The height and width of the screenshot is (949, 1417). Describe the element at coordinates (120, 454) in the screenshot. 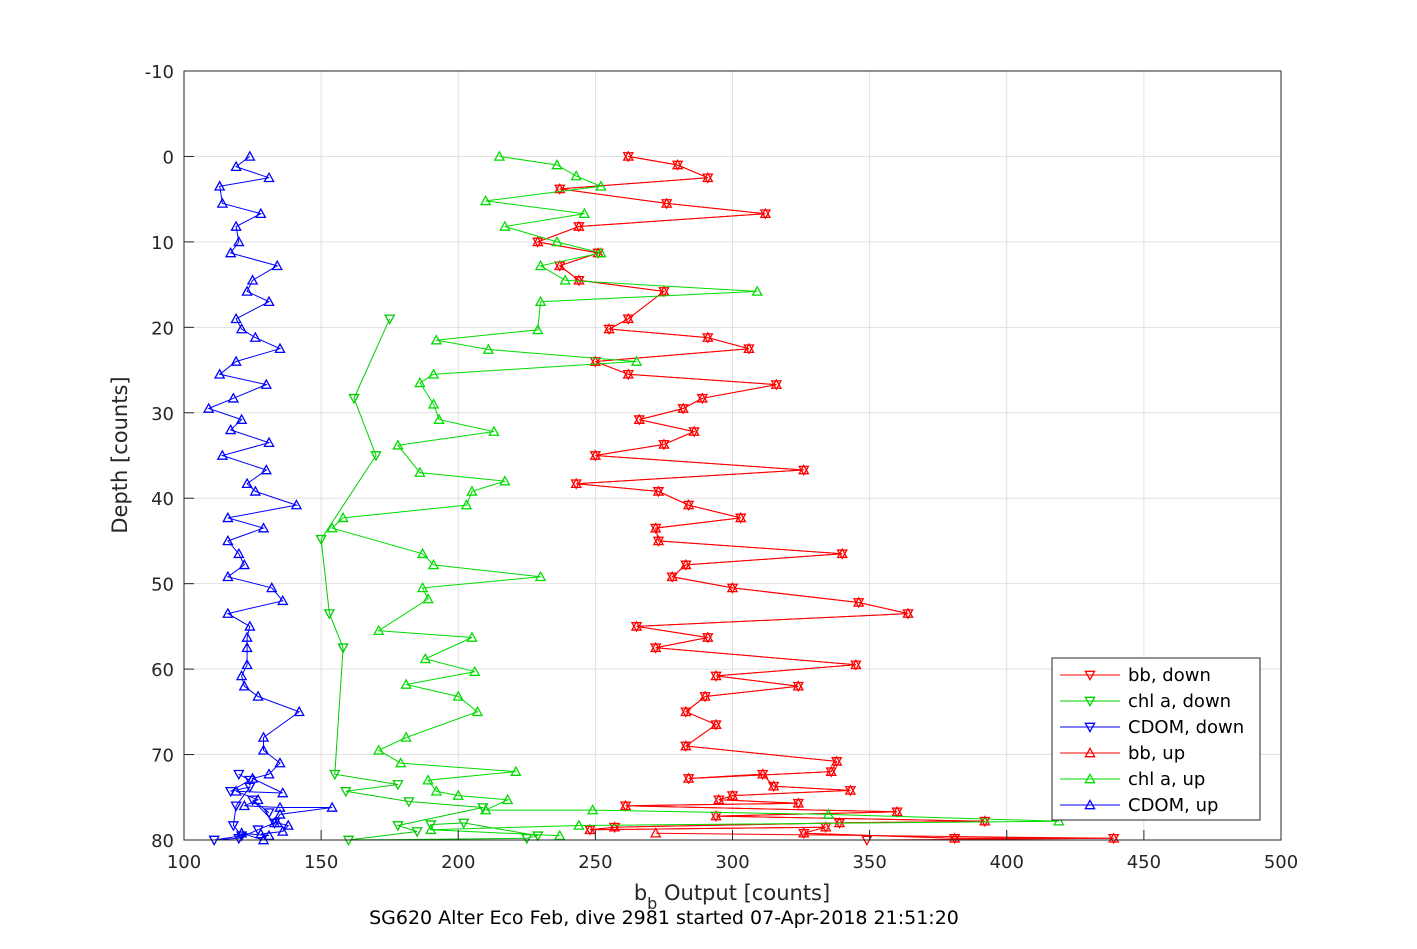

I see `y-axis-label: Depth [counts]` at that location.